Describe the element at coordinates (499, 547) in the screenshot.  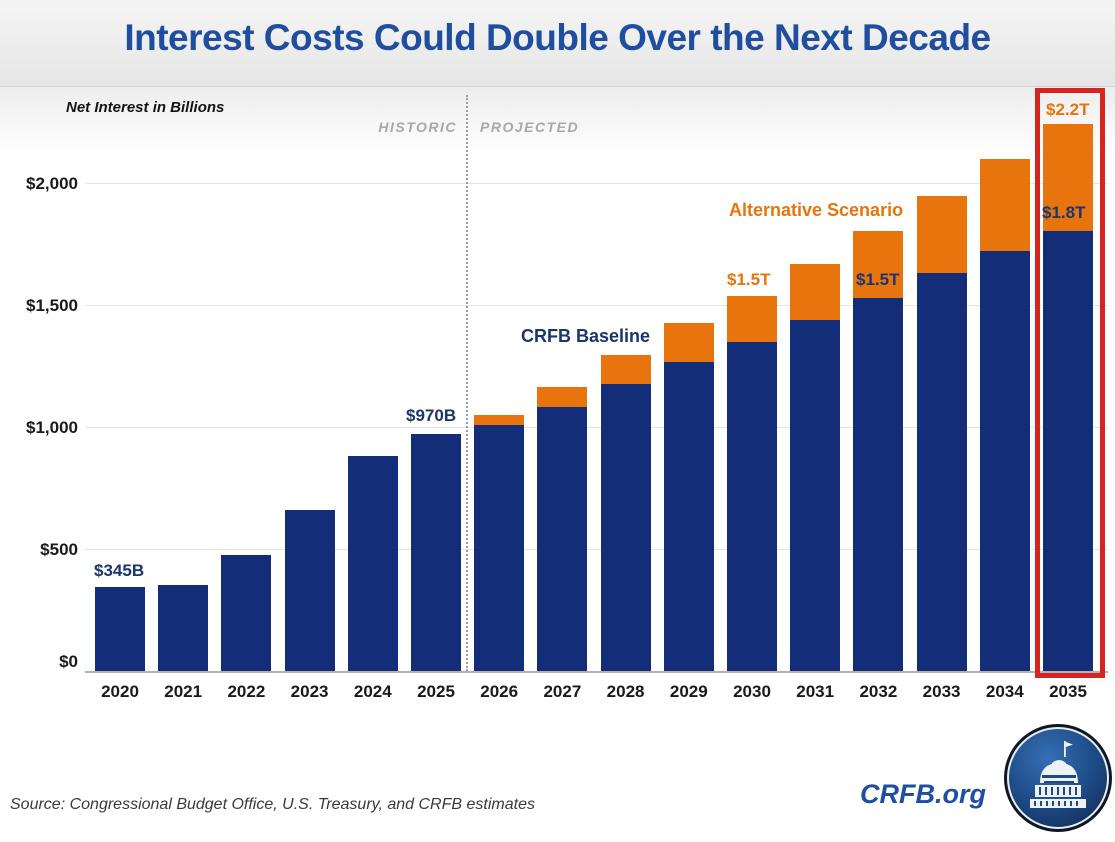
I see `bar-2026-baseline` at that location.